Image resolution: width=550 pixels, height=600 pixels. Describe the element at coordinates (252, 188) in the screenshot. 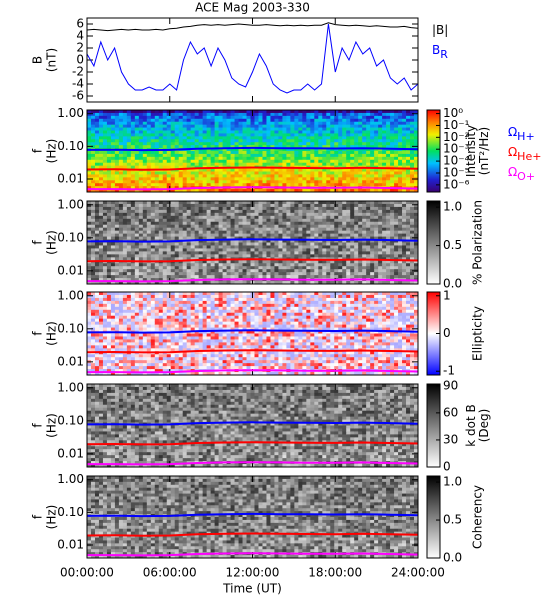

I see `data-line` at that location.